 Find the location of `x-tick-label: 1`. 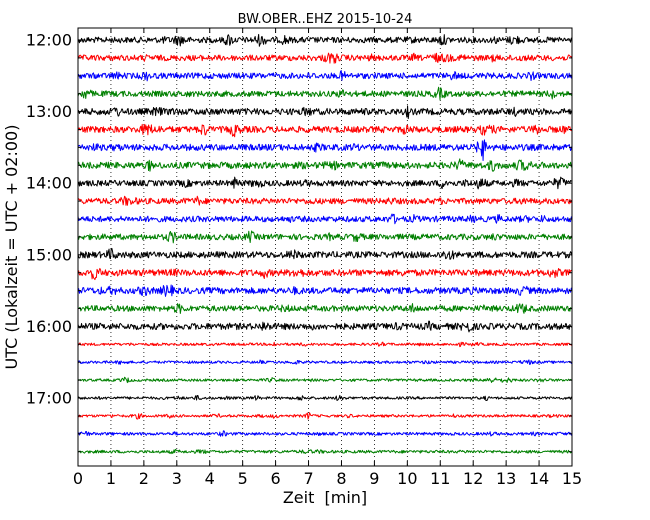

x-tick-label: 1 is located at coordinates (111, 478).